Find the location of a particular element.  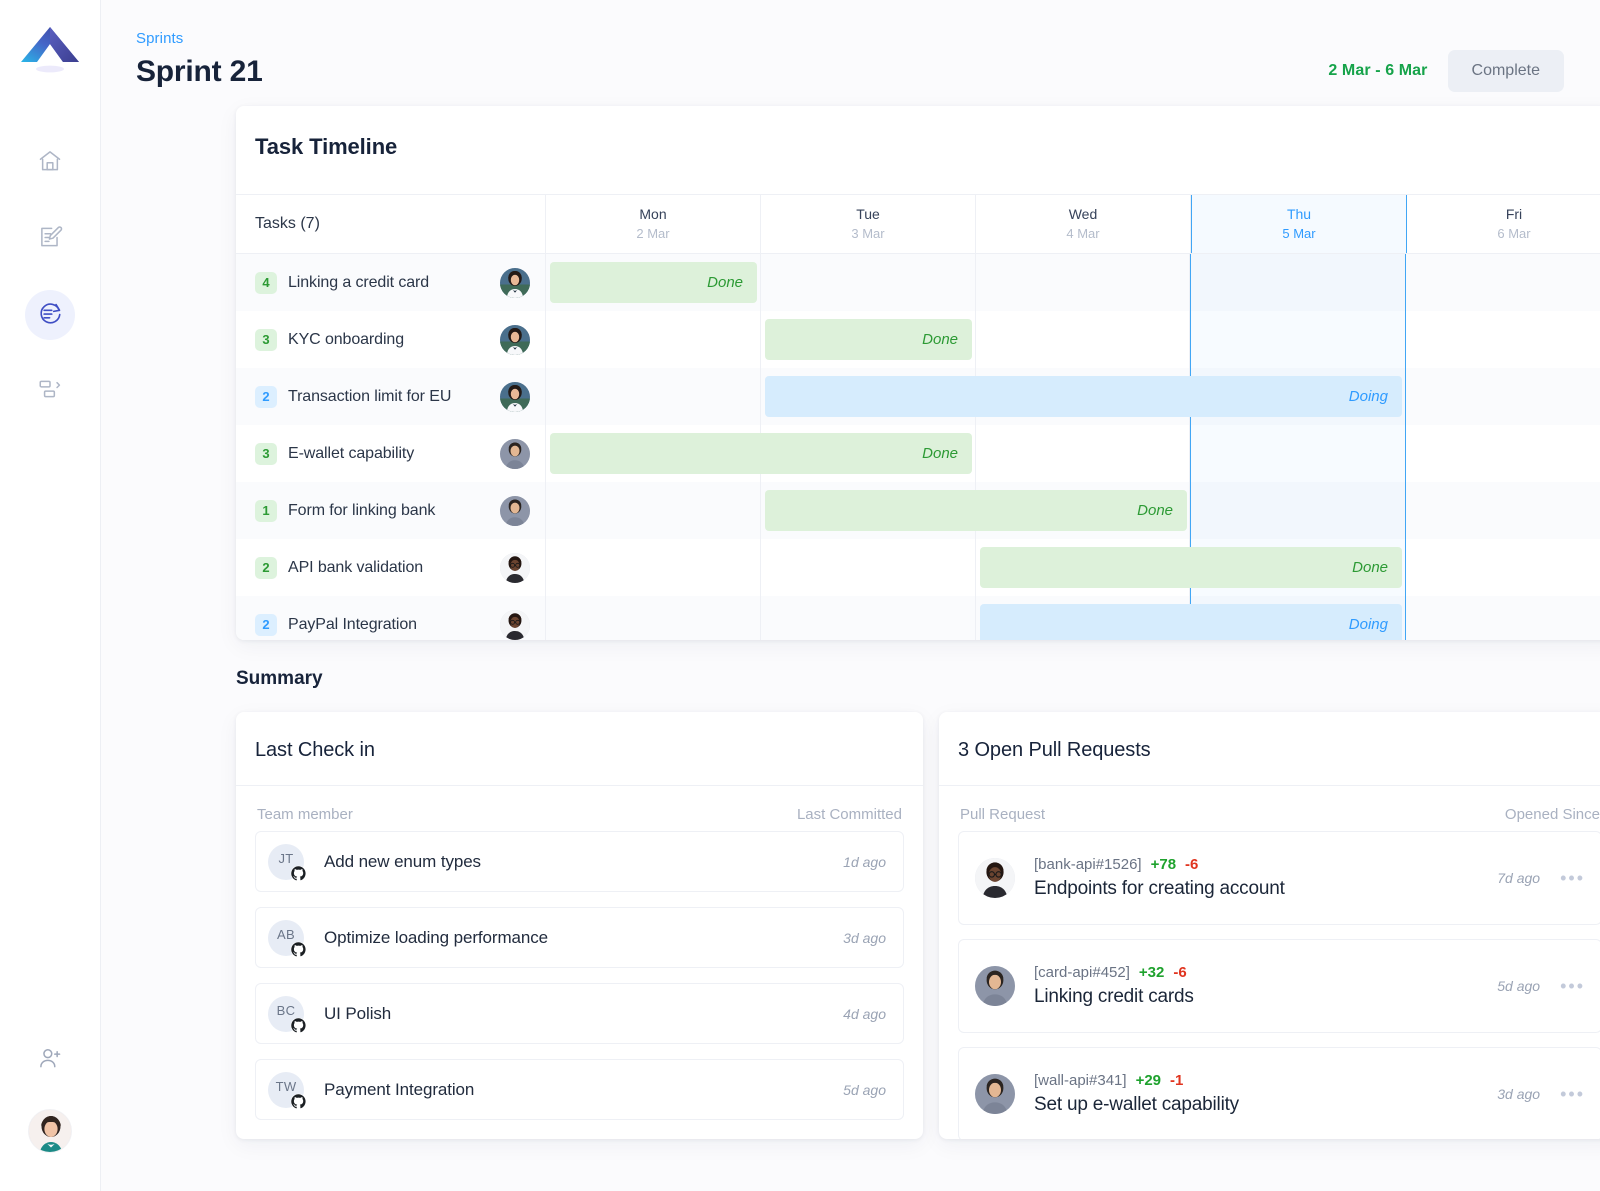

task-name-cell: 1 Form for linking bank is located at coordinates (391, 510).